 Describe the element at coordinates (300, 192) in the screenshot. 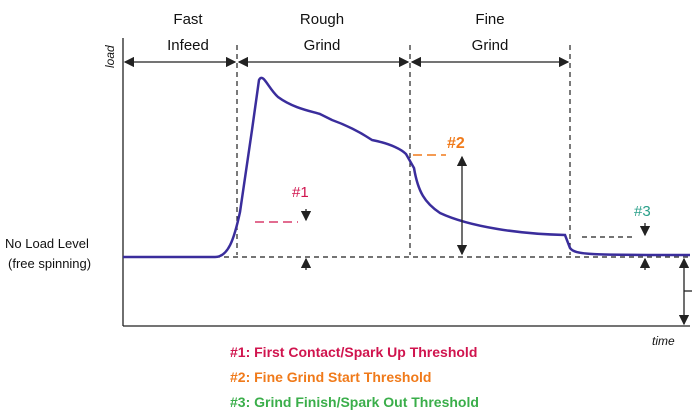

I see `marker-label: #1` at that location.